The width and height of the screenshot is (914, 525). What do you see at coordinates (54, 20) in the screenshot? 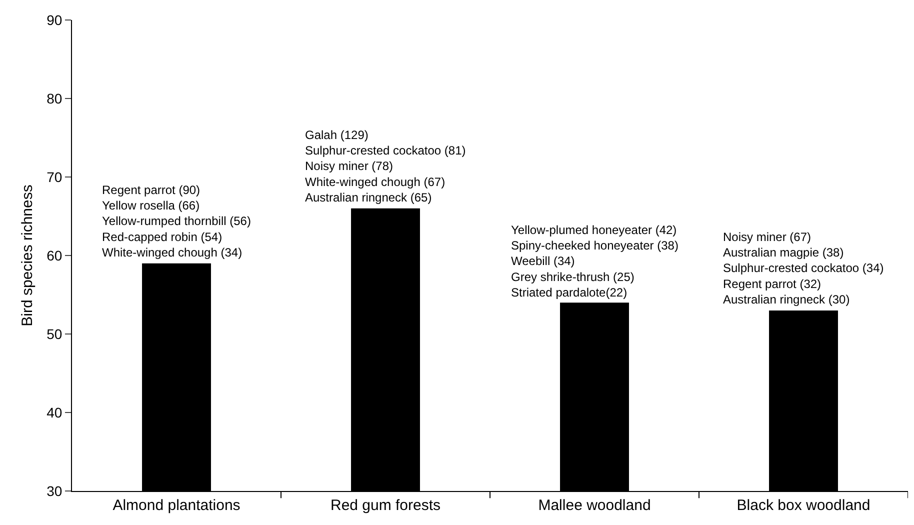
I see `y-tick-label: 90` at bounding box center [54, 20].